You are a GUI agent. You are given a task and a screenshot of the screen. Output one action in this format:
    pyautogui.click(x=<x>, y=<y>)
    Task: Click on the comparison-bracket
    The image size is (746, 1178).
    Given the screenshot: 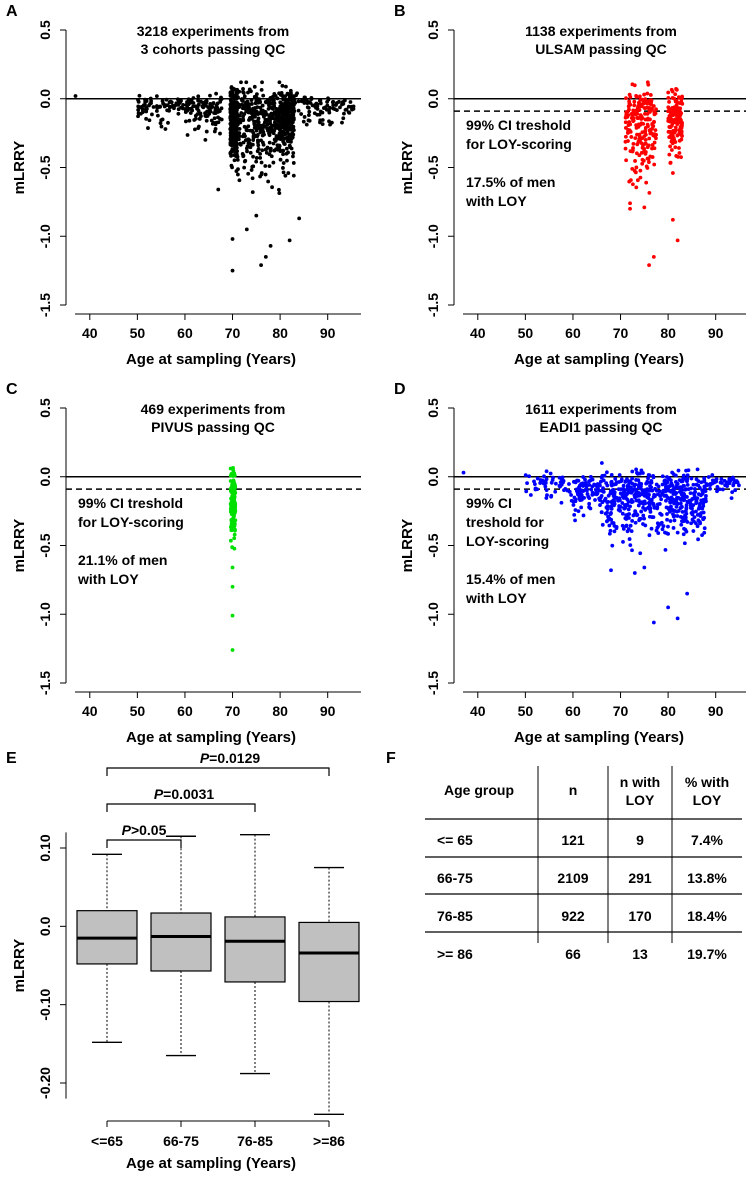 What is the action you would take?
    pyautogui.click(x=218, y=771)
    